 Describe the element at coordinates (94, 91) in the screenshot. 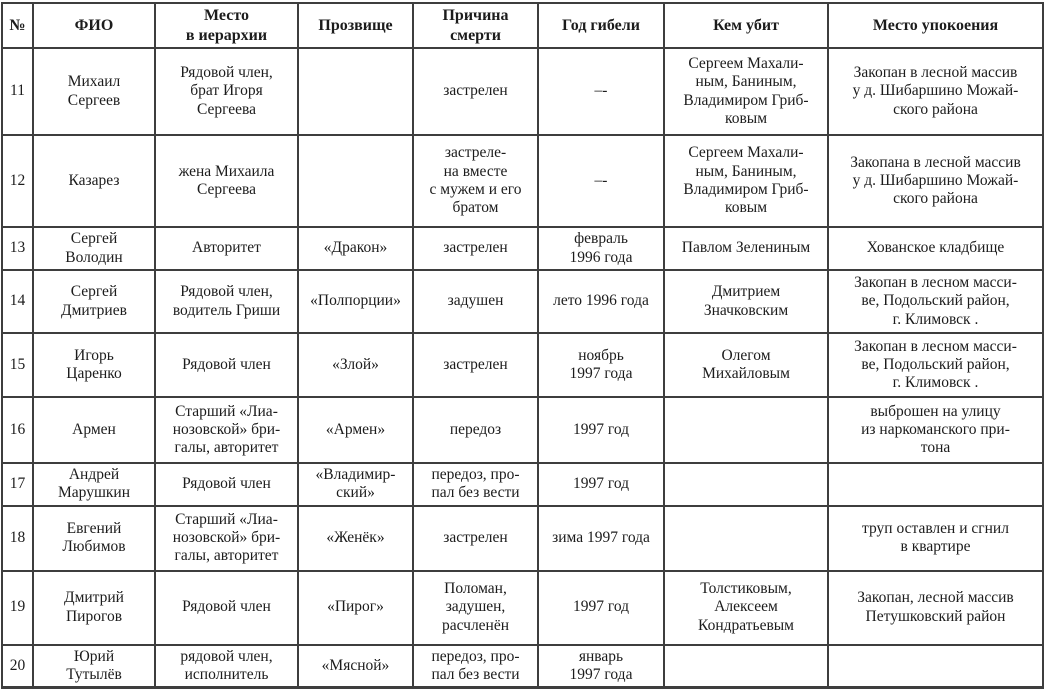

I see `cell-fio: Михаил Сергеев` at that location.